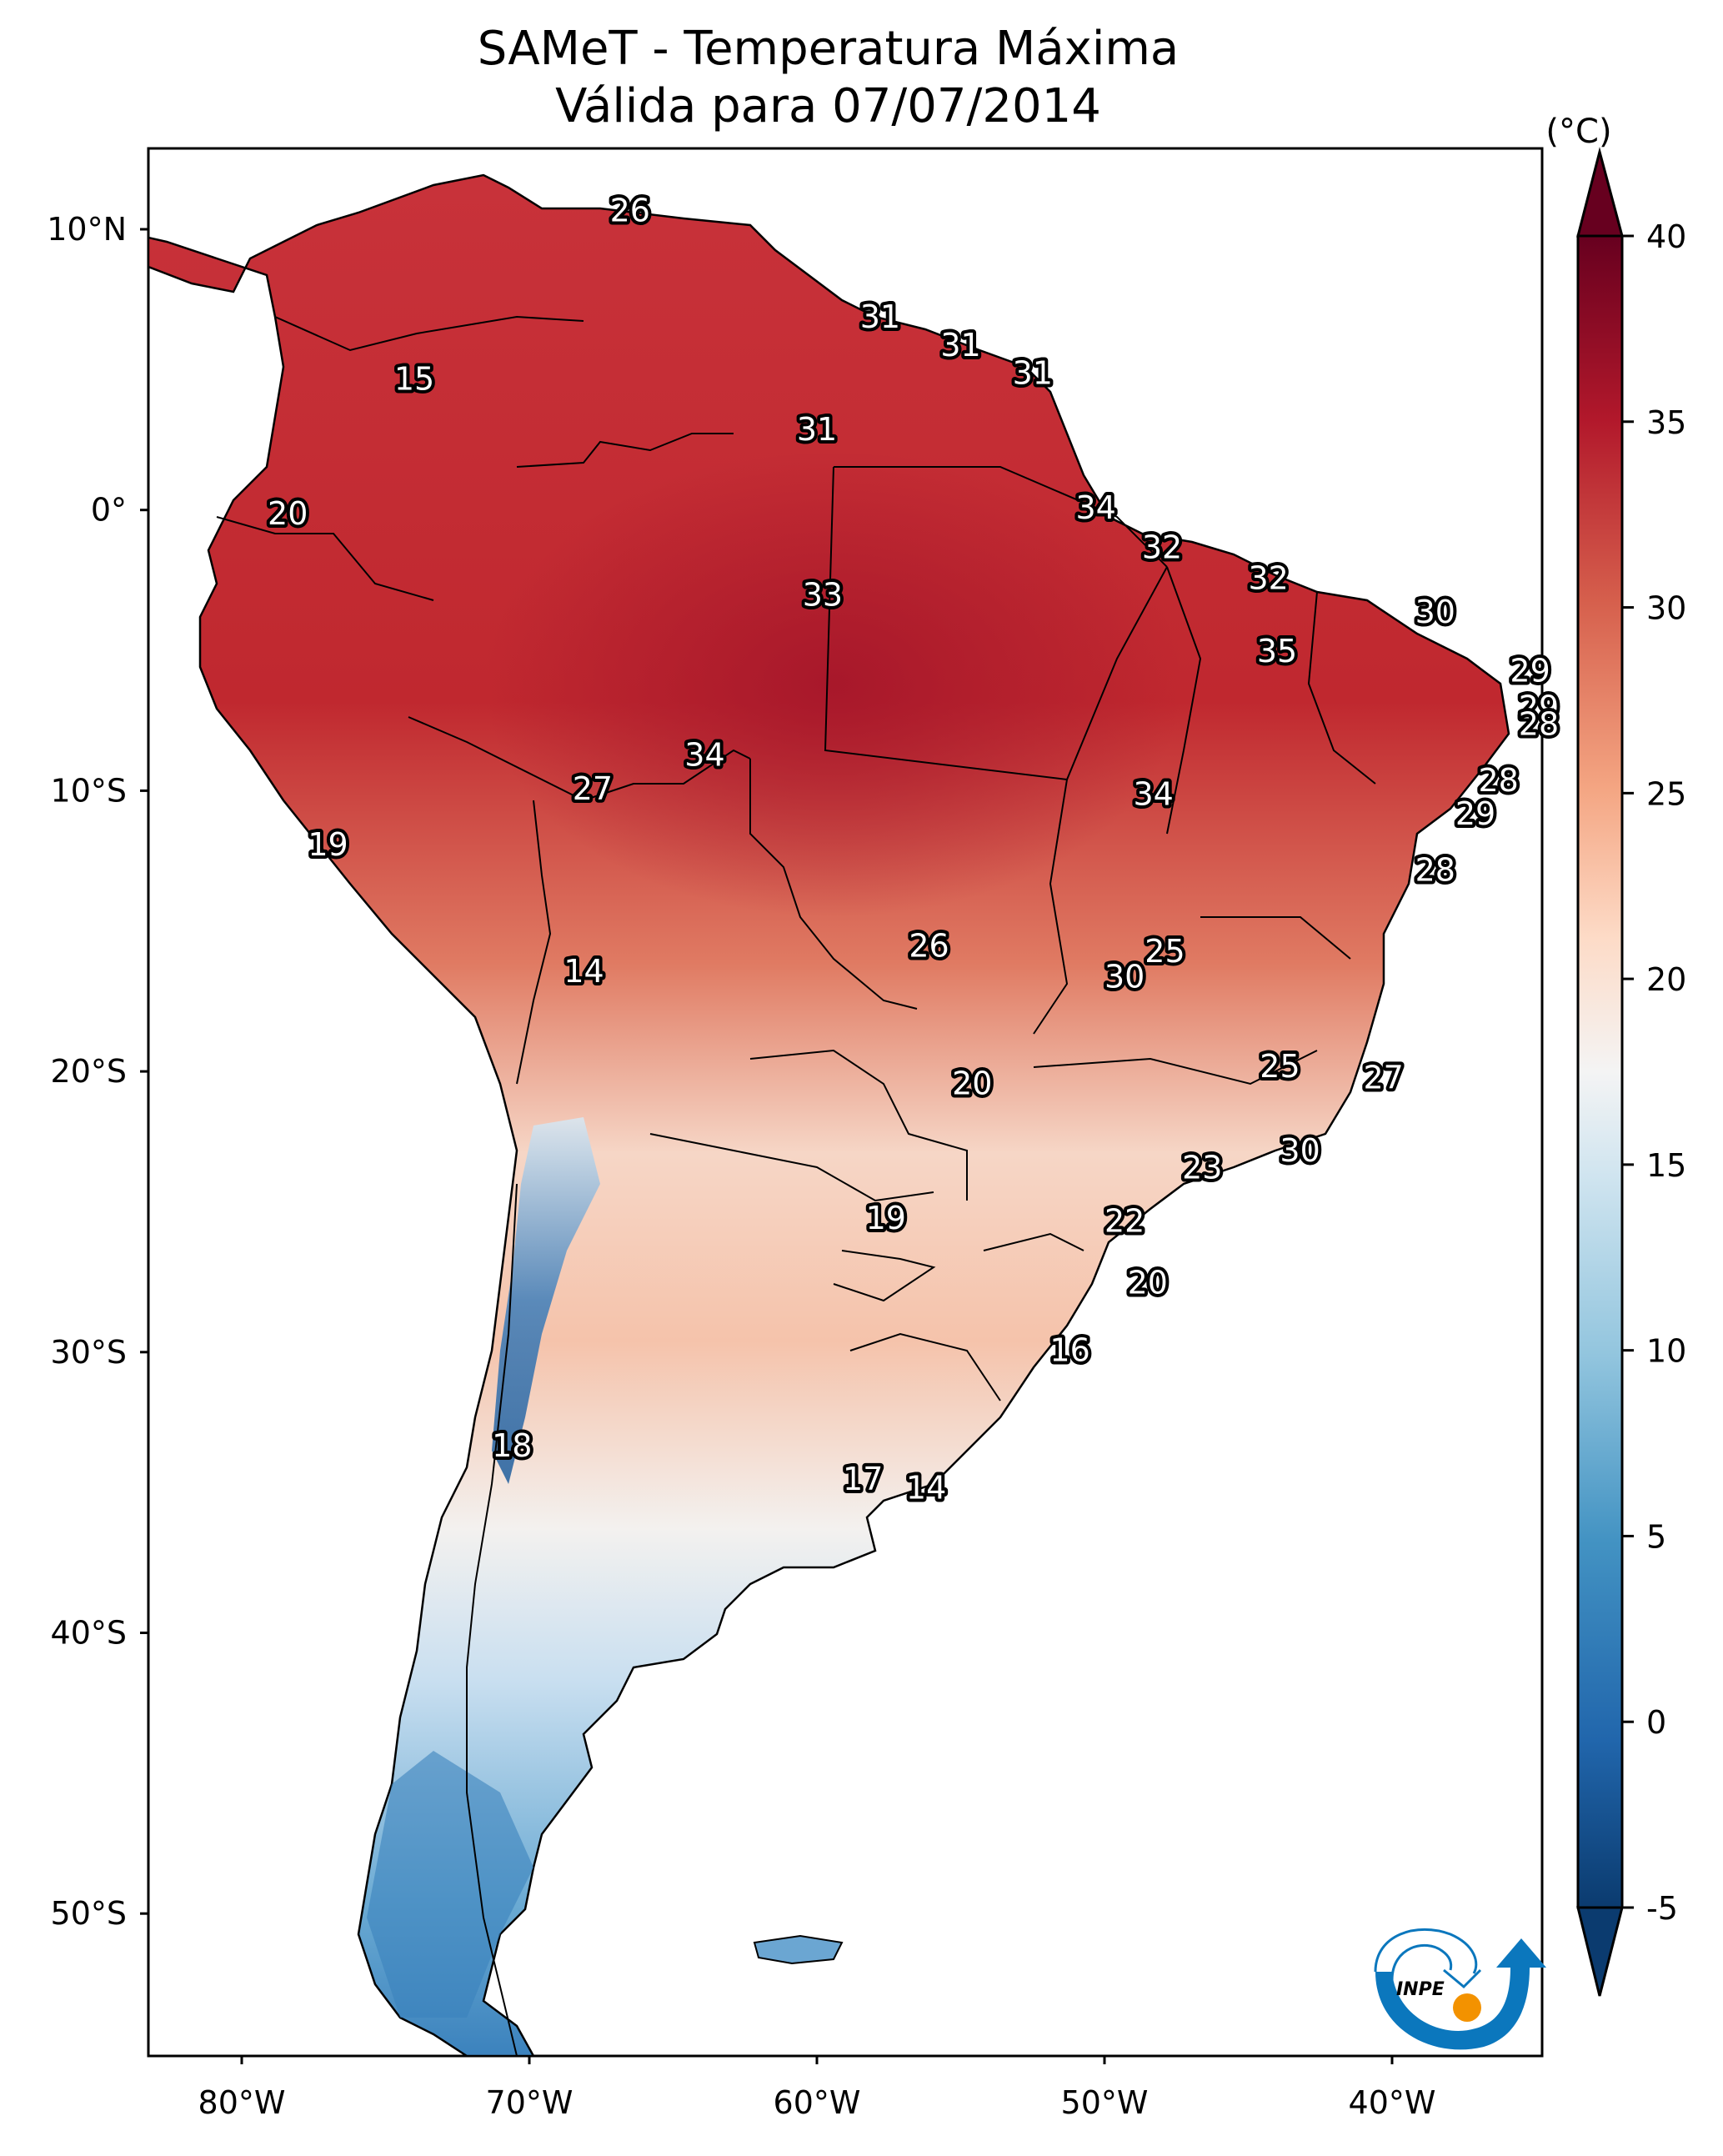 The width and height of the screenshot is (1723, 2156). What do you see at coordinates (1600, 1071) in the screenshot?
I see `colorbar-body` at bounding box center [1600, 1071].